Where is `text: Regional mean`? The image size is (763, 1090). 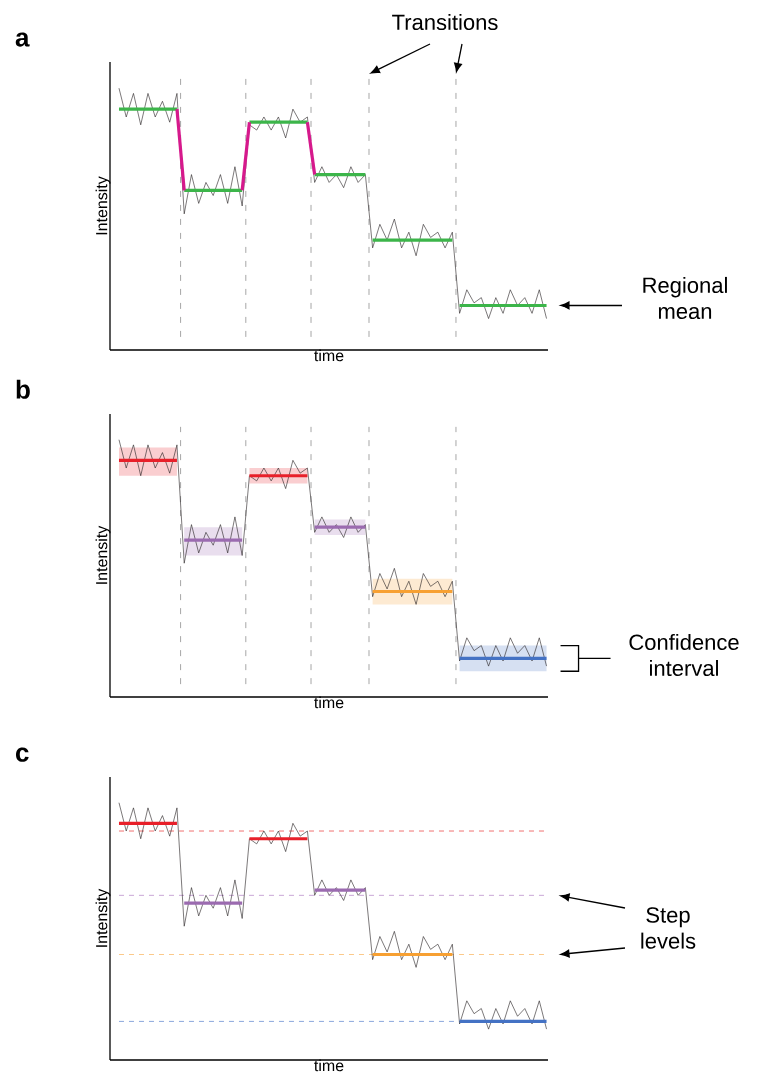
text: Regional mean is located at coordinates (685, 298).